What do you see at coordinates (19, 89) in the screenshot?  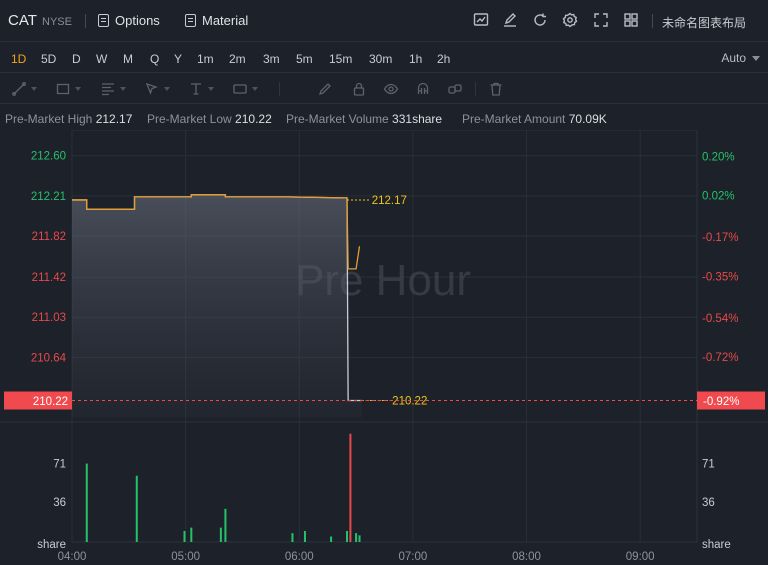 I see `trend-line-icon` at bounding box center [19, 89].